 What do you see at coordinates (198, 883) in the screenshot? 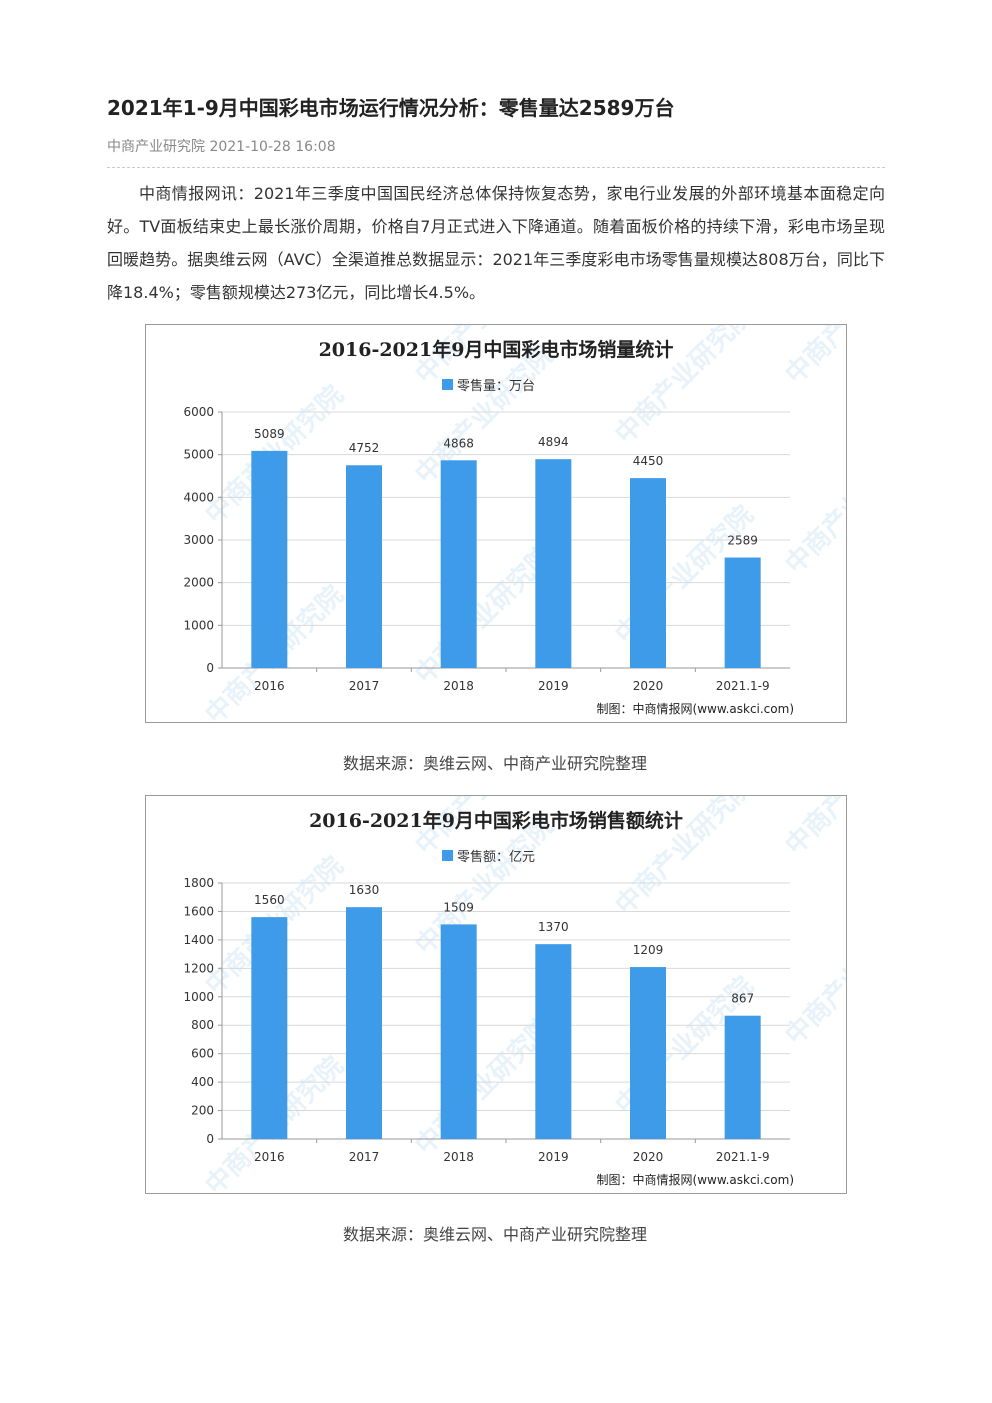
I see `y-tick-label: 1800` at bounding box center [198, 883].